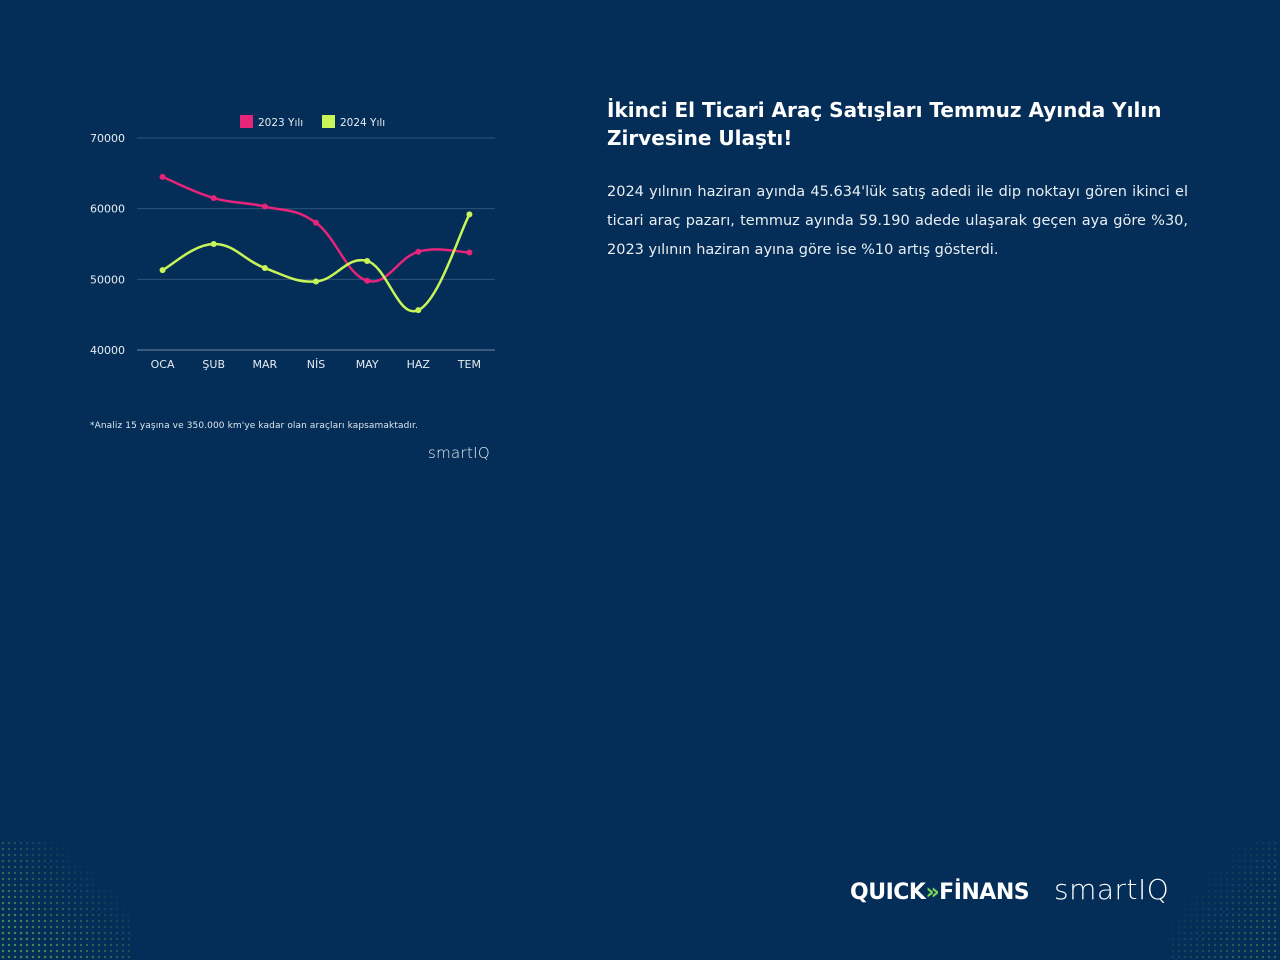  Describe the element at coordinates (107, 209) in the screenshot. I see `y-tick-label: 60000` at that location.